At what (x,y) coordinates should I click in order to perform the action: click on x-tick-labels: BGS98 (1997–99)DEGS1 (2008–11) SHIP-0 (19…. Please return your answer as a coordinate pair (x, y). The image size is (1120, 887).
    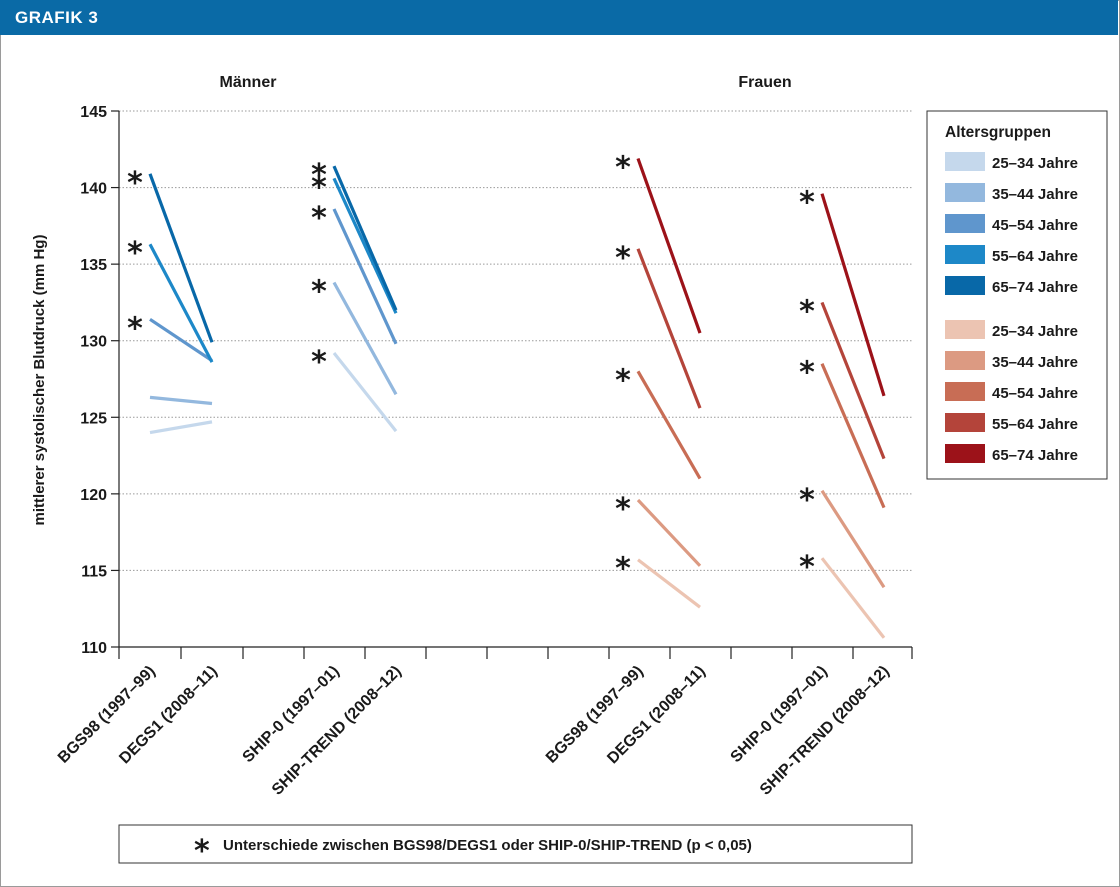
    Looking at the image, I should click on (474, 731).